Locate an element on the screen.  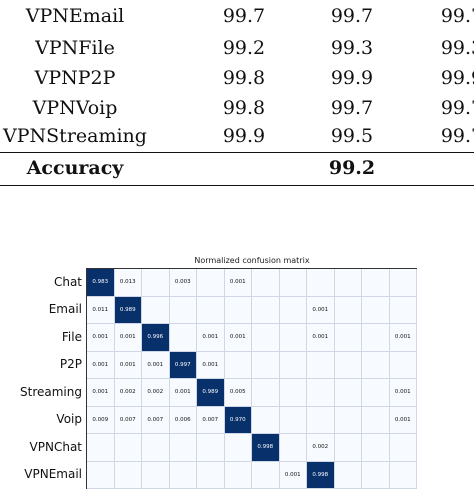
matrix-cell: 0.998 is located at coordinates (321, 475).